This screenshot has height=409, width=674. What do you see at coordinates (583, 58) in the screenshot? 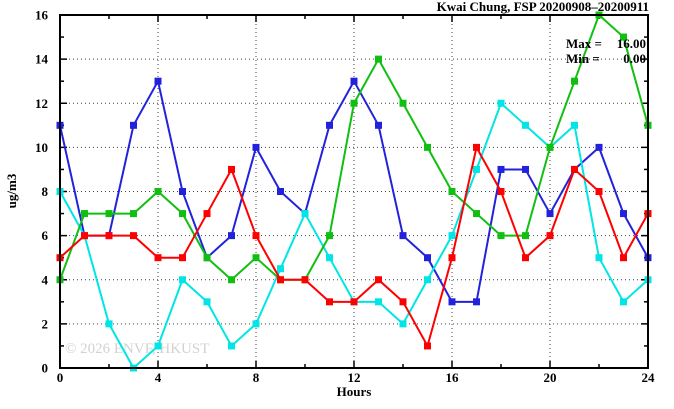
I see `min-annotation-label: Min =` at bounding box center [583, 58].